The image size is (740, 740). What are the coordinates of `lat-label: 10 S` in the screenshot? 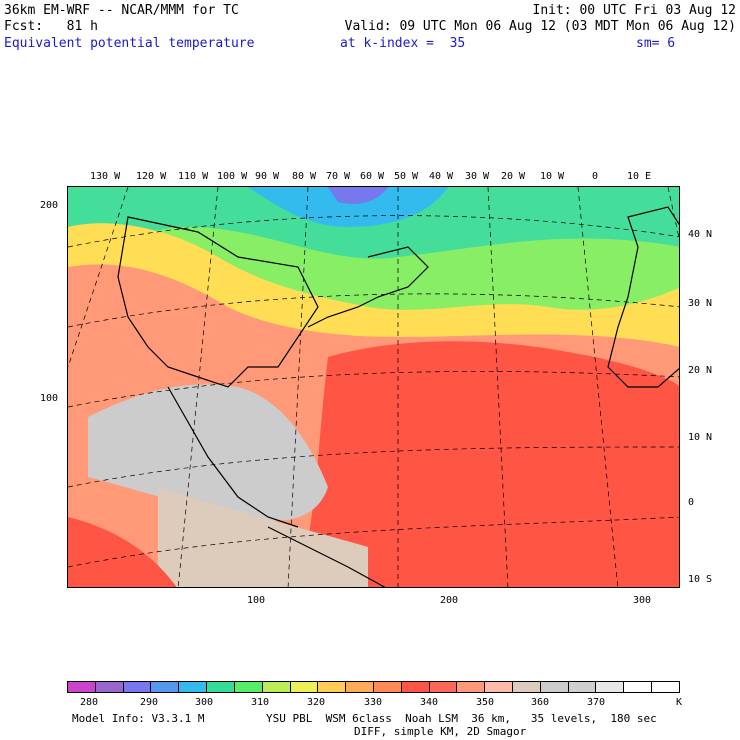 It's located at (700, 579).